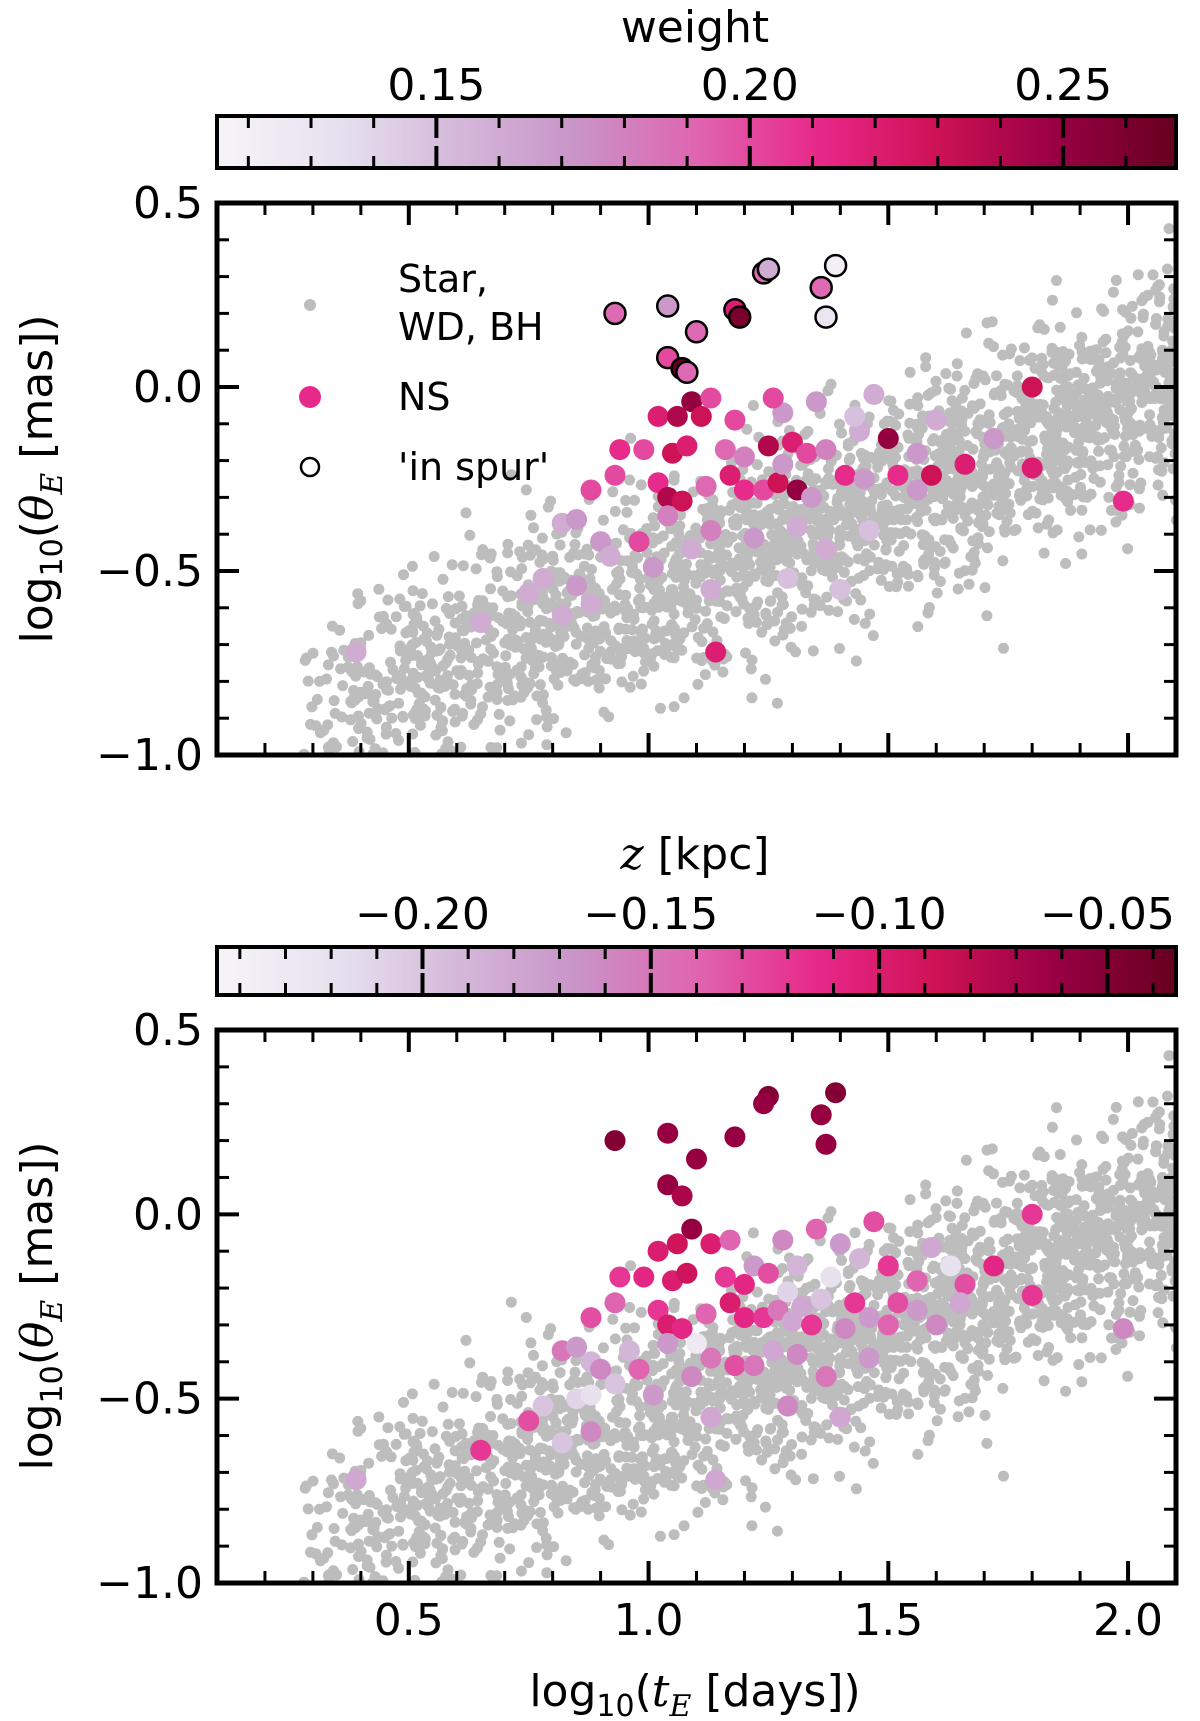 Image resolution: width=1200 pixels, height=1721 pixels. I want to click on legend: Star, WD, BH NS 'in spur', so click(424, 373).